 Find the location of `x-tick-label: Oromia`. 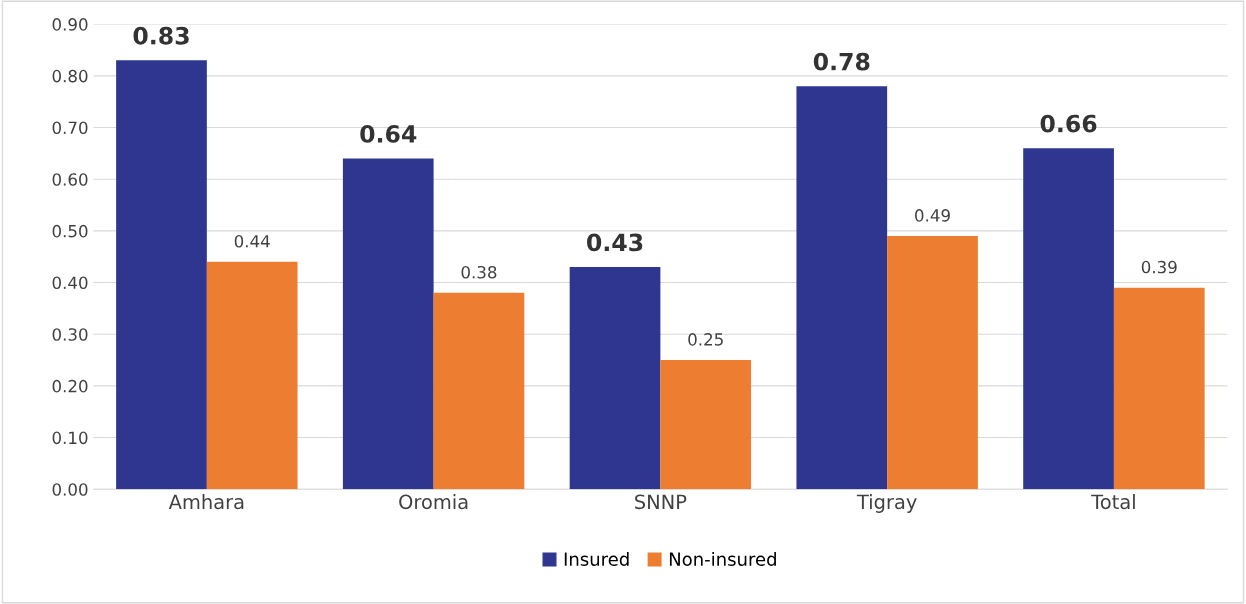

x-tick-label: Oromia is located at coordinates (433, 502).